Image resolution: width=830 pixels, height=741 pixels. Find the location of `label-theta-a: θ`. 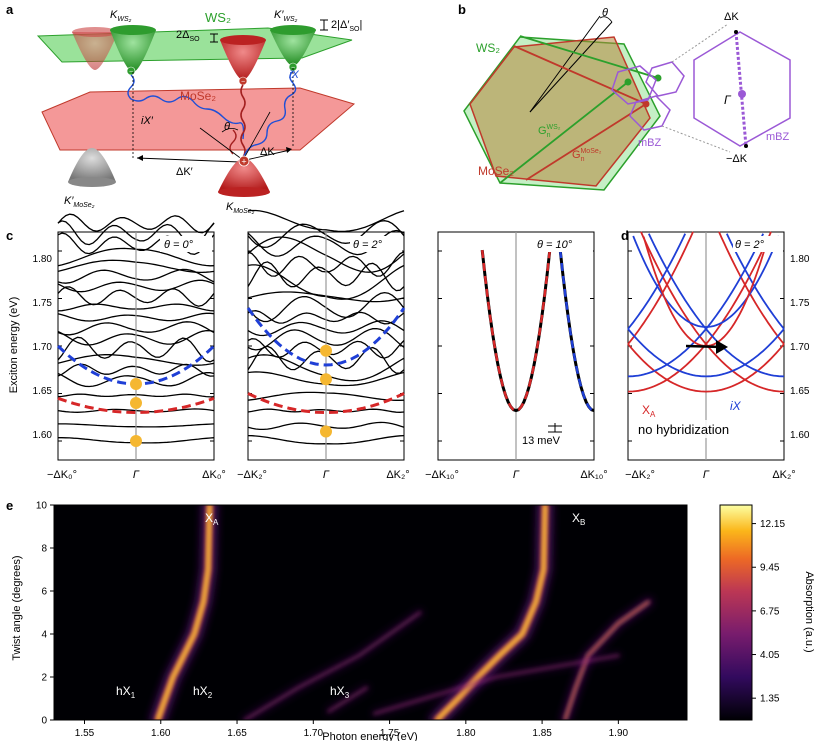

label-theta-a: θ is located at coordinates (227, 127).